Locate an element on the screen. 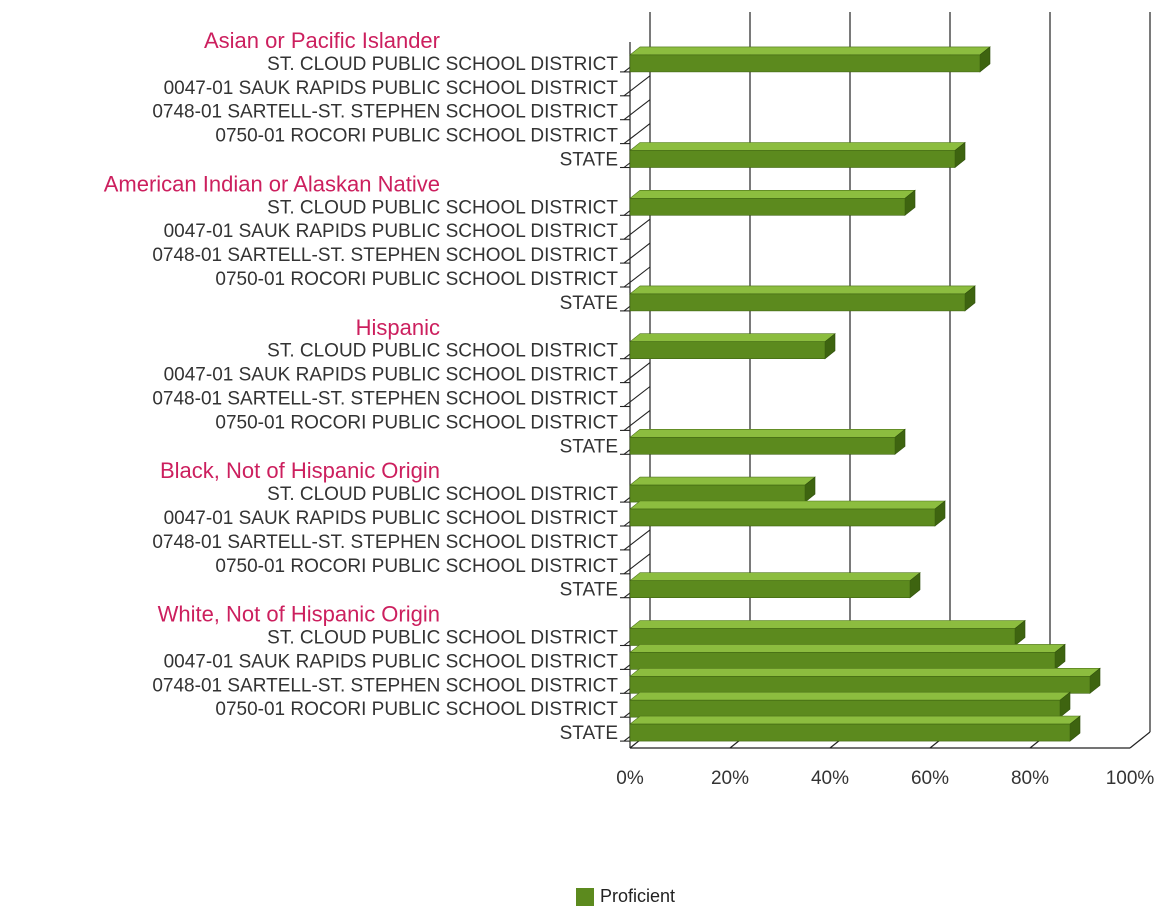  legend-label-proficient: Proficient is located at coordinates (638, 896).